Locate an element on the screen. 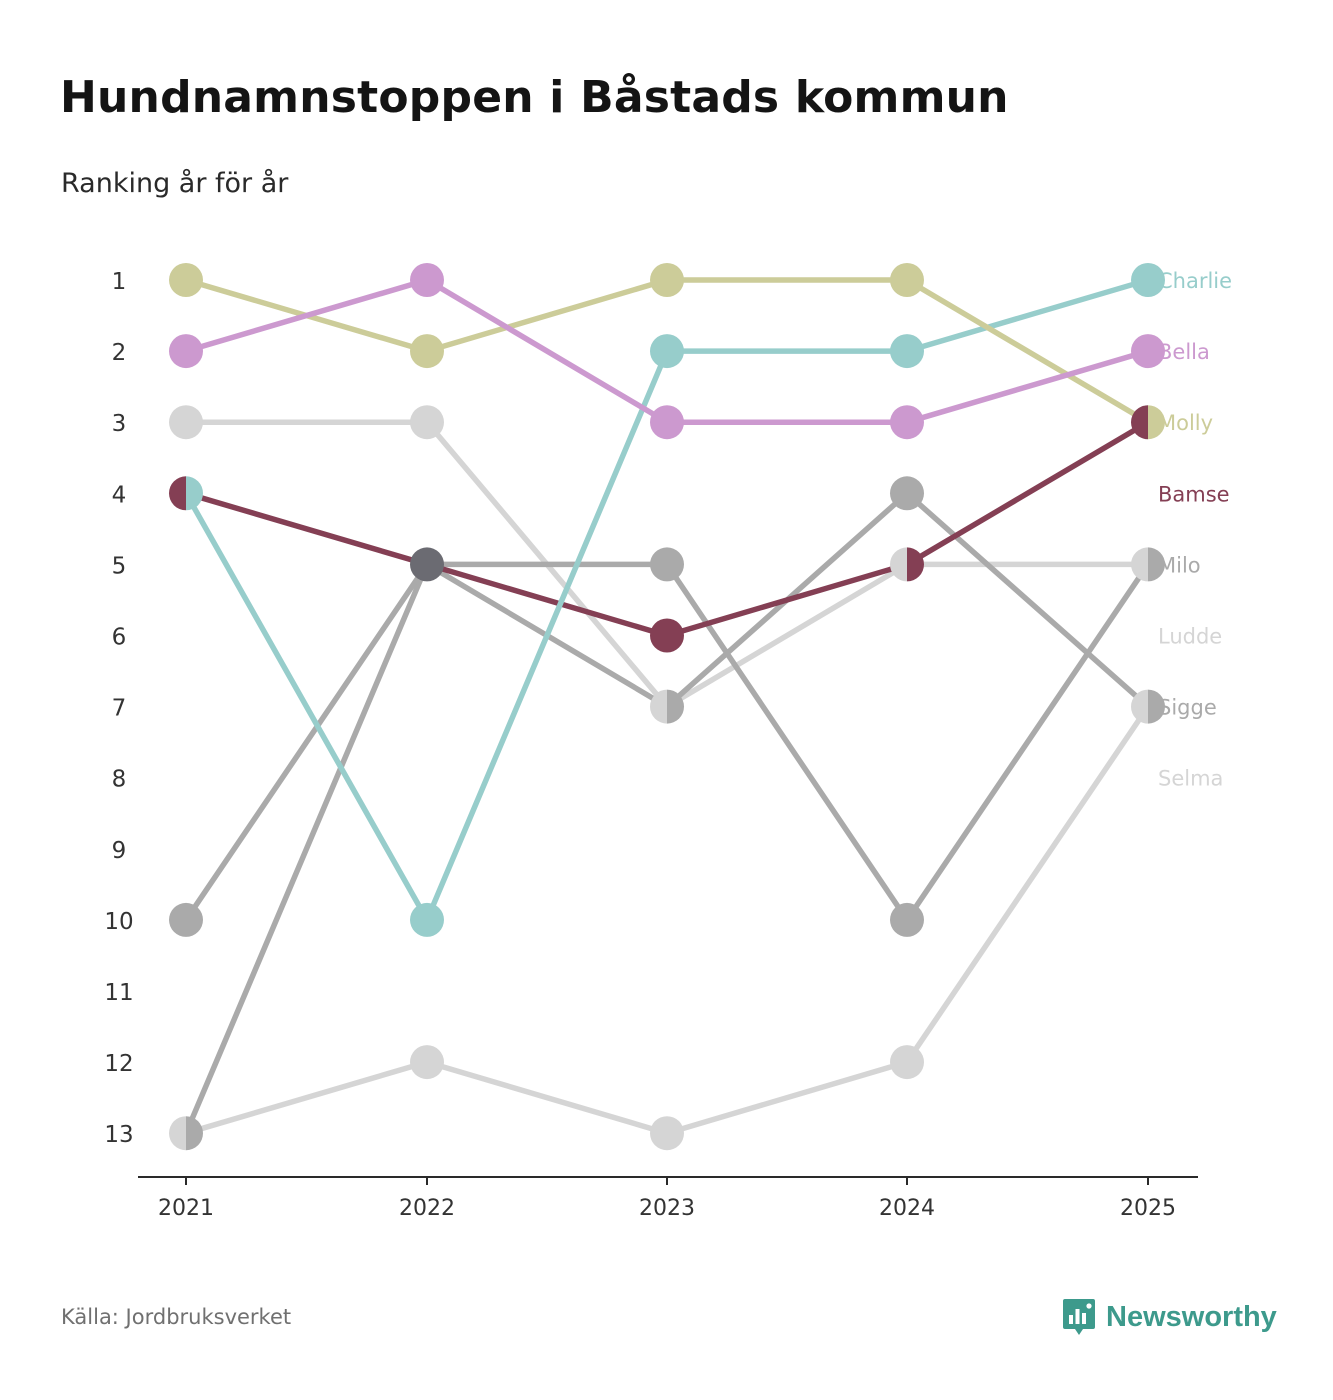 This screenshot has height=1400, width=1333. y-tick-label-10: 10 is located at coordinates (118, 922).